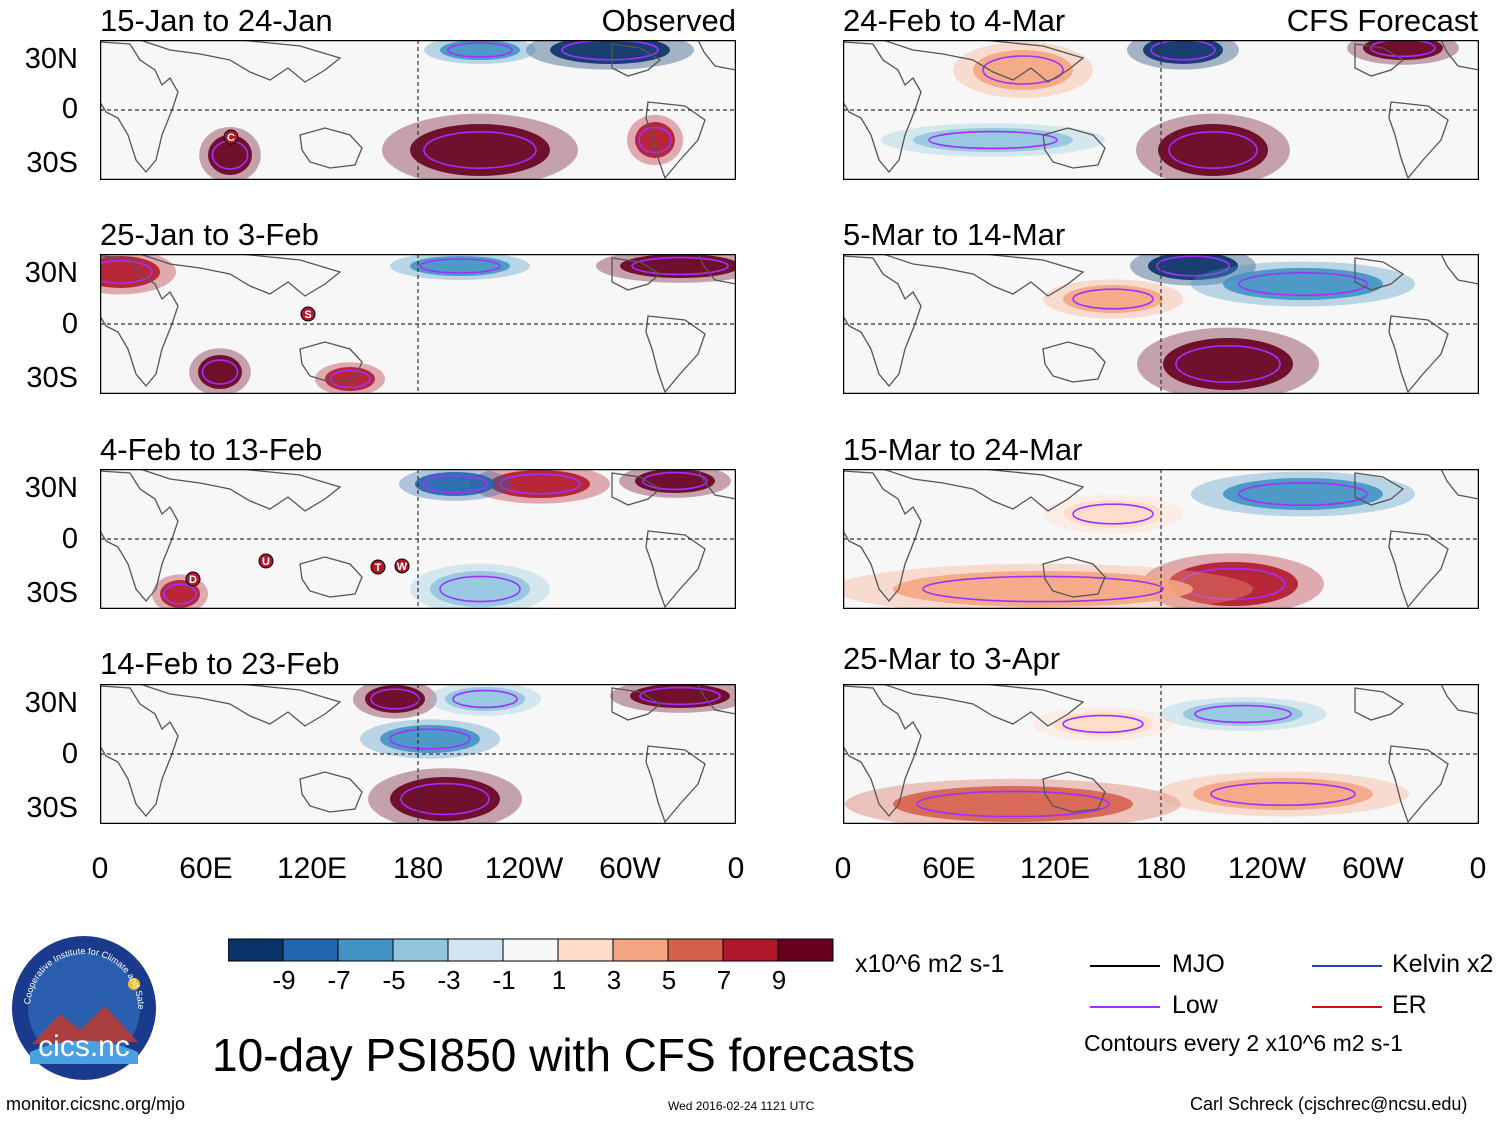 The width and height of the screenshot is (1510, 1121). What do you see at coordinates (949, 868) in the screenshot?
I see `lon-label: 60E` at bounding box center [949, 868].